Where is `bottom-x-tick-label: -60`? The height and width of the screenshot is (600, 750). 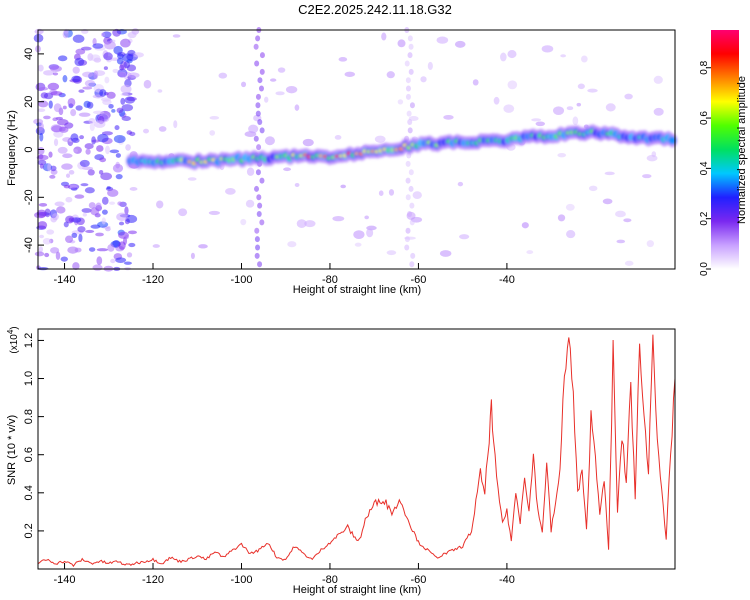
bottom-x-tick-label: -60 is located at coordinates (418, 580).